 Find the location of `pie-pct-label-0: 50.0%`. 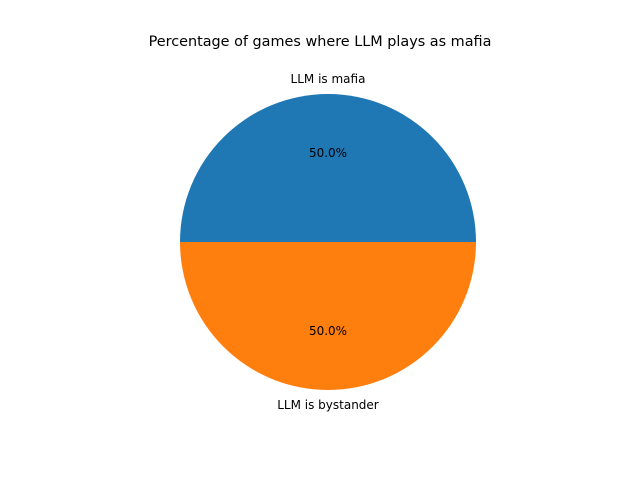

pie-pct-label-0: 50.0% is located at coordinates (328, 153).